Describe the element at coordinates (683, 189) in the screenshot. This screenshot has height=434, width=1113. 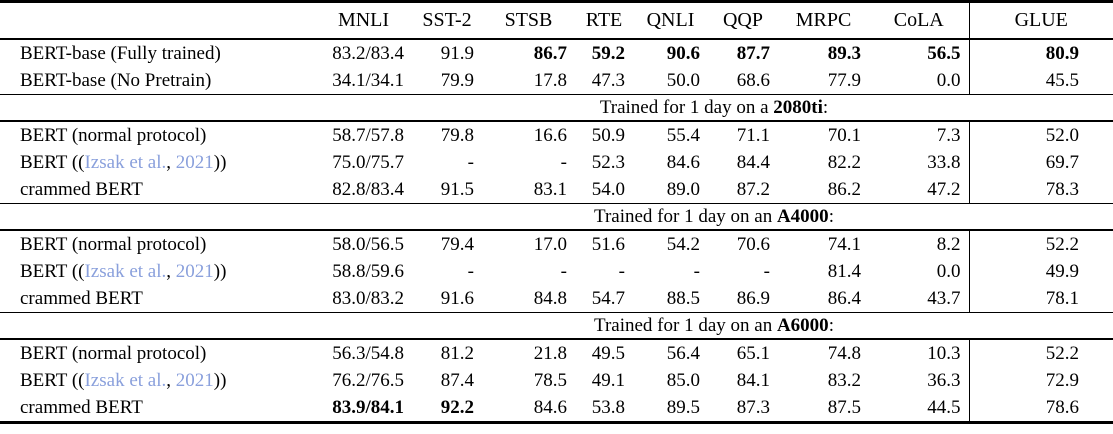
I see `score-cell-qnli: 89.0` at that location.